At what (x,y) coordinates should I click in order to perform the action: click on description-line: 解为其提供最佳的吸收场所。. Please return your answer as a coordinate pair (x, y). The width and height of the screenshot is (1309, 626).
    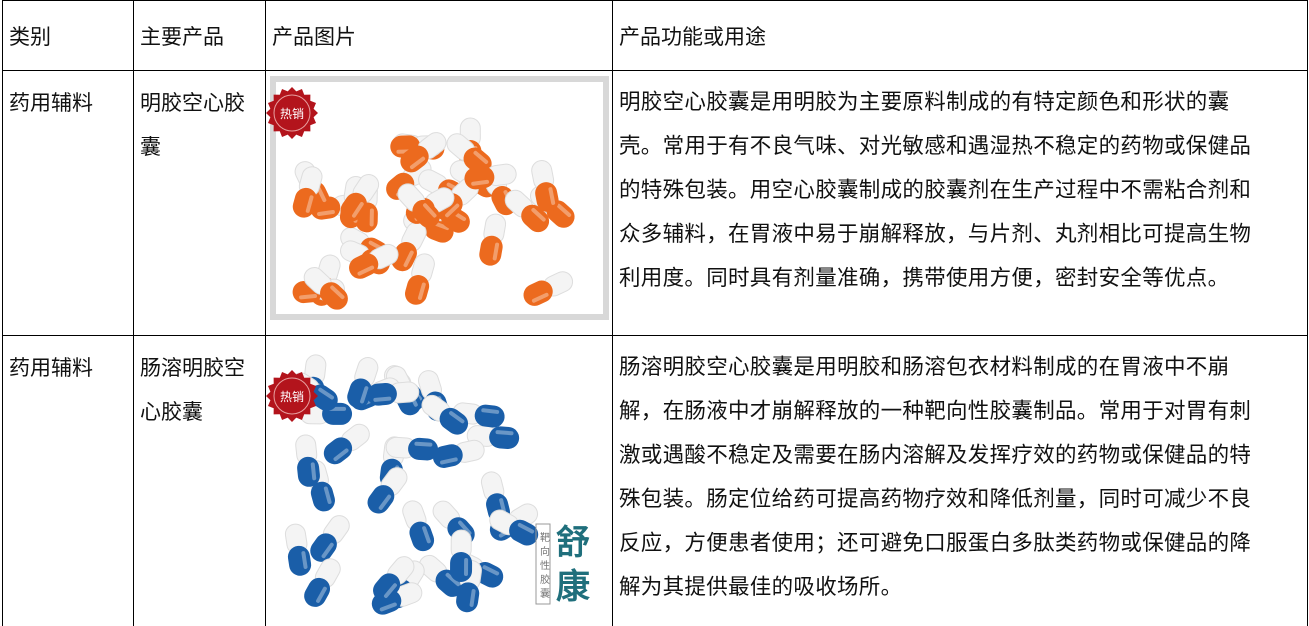
    Looking at the image, I should click on (963, 588).